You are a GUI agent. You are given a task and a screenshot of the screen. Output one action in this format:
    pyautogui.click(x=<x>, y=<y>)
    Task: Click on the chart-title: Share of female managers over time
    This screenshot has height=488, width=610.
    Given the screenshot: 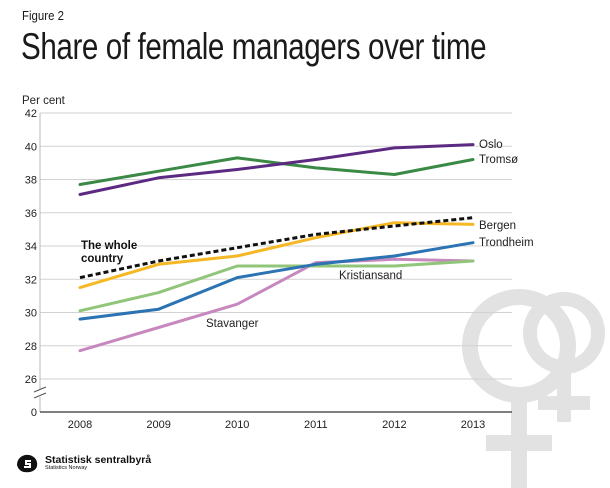 What is the action you would take?
    pyautogui.click(x=254, y=46)
    